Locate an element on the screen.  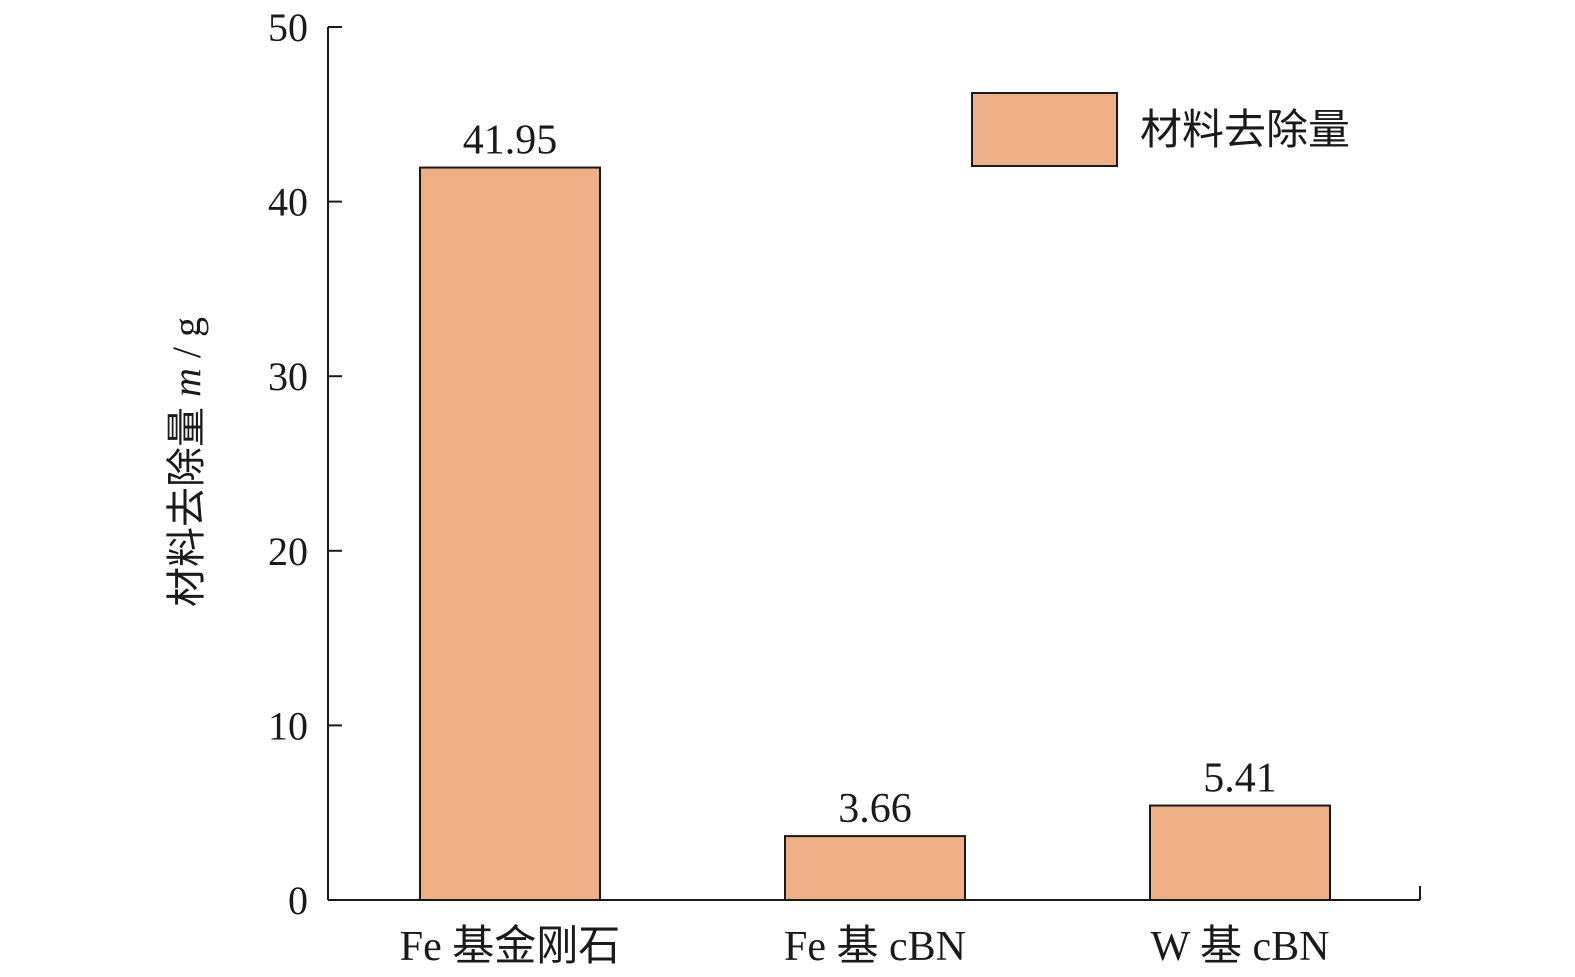
legend: 材料去除量 is located at coordinates (1160, 129).